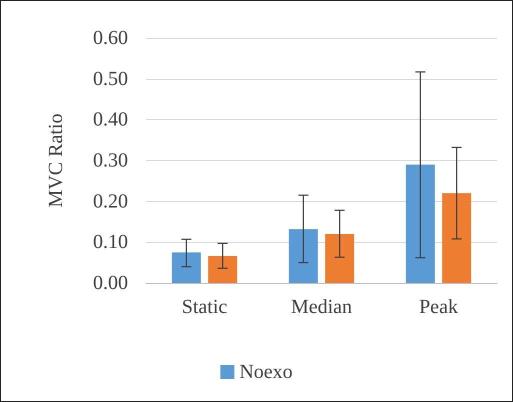  What do you see at coordinates (321, 307) in the screenshot?
I see `x-tick-label: Median` at bounding box center [321, 307].